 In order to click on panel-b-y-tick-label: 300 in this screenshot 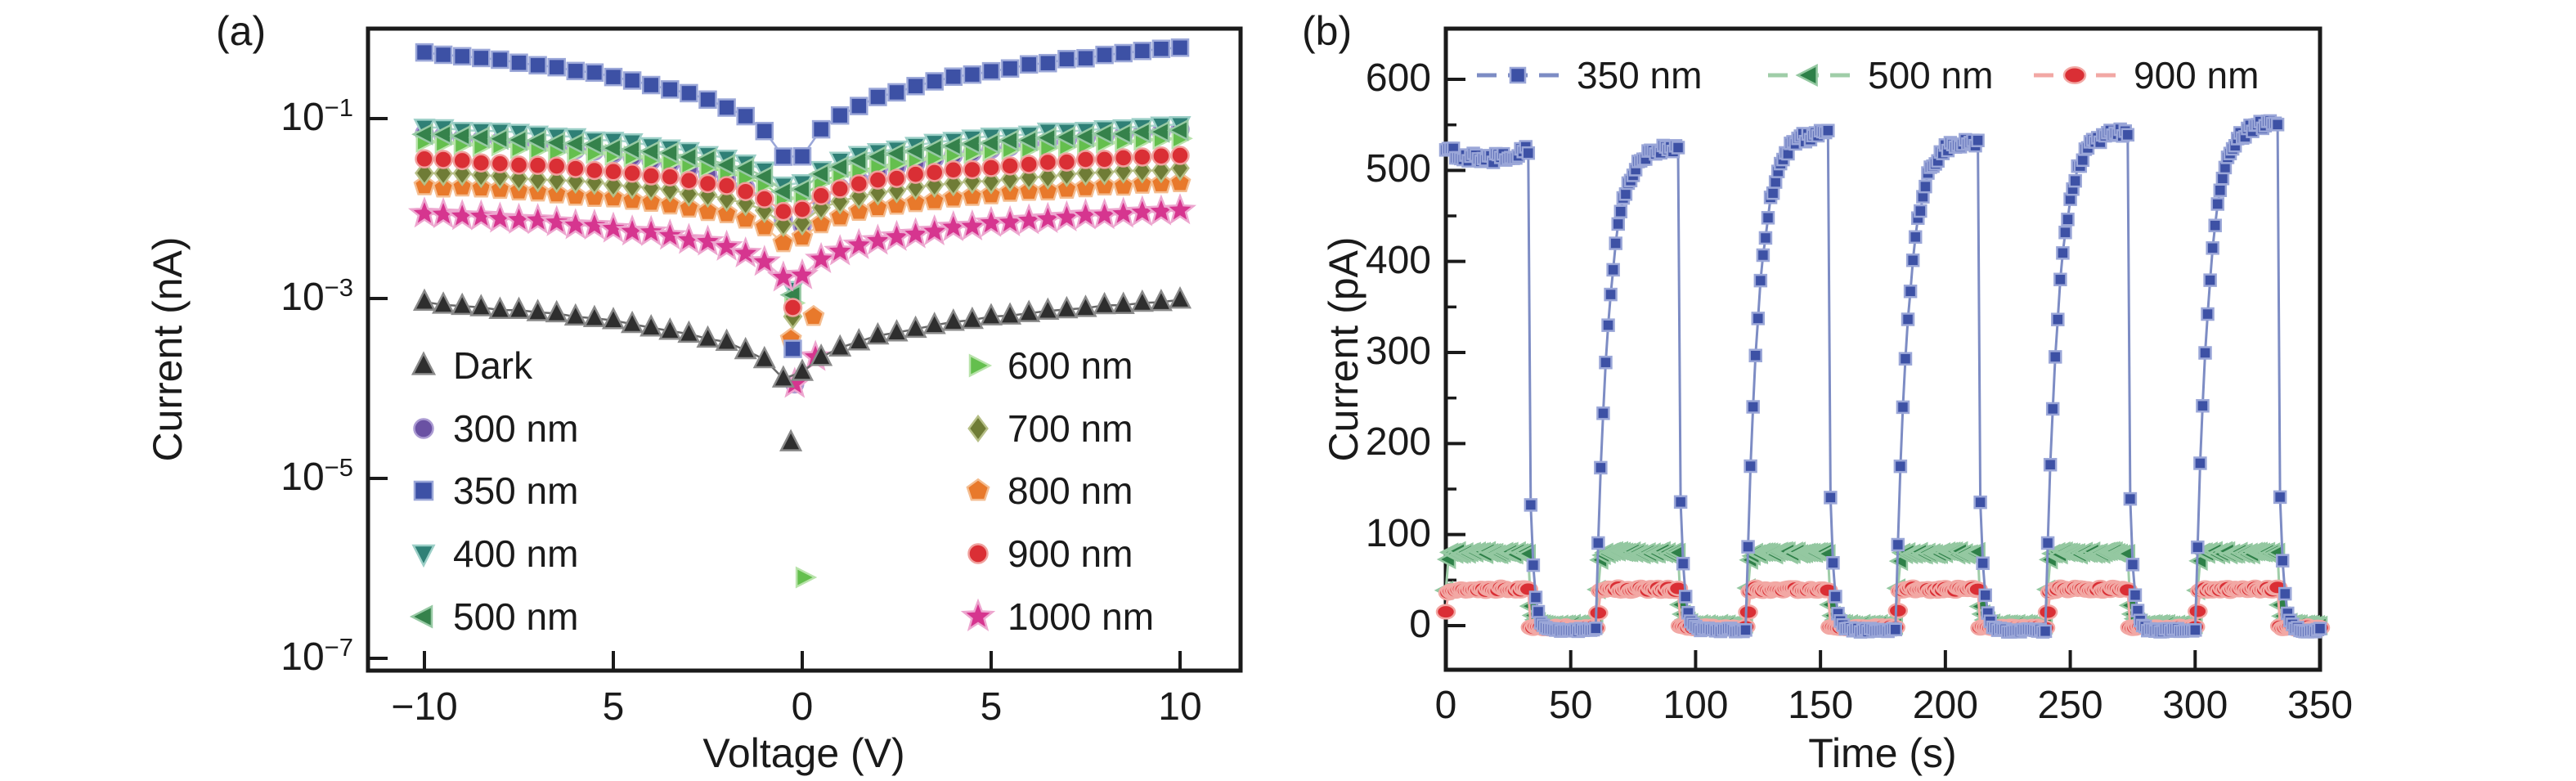, I will do `click(1398, 352)`.